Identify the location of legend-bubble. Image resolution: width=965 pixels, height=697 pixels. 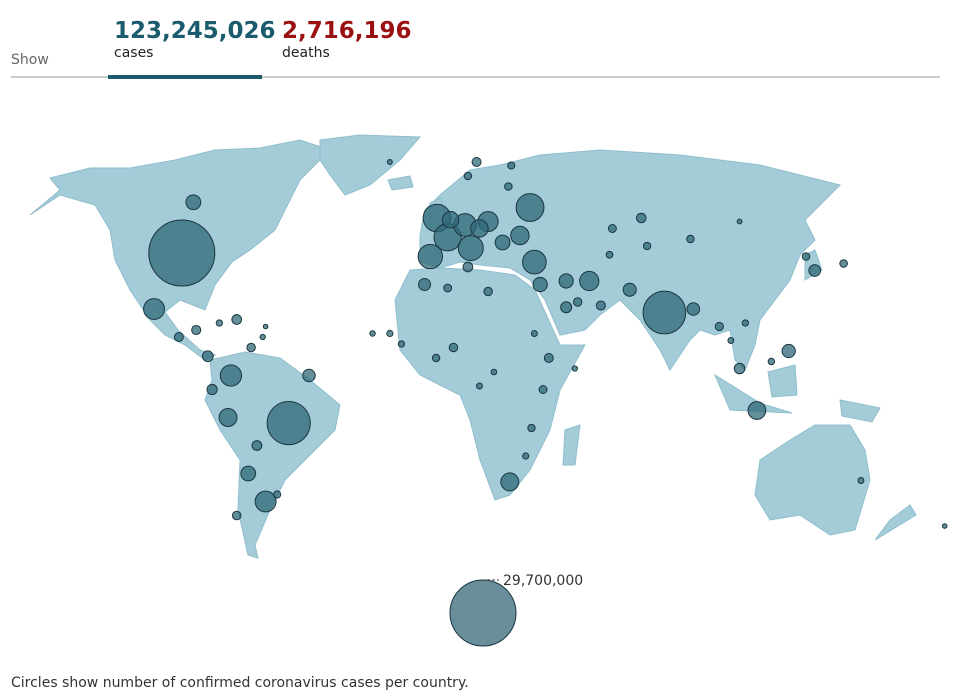
(483, 613).